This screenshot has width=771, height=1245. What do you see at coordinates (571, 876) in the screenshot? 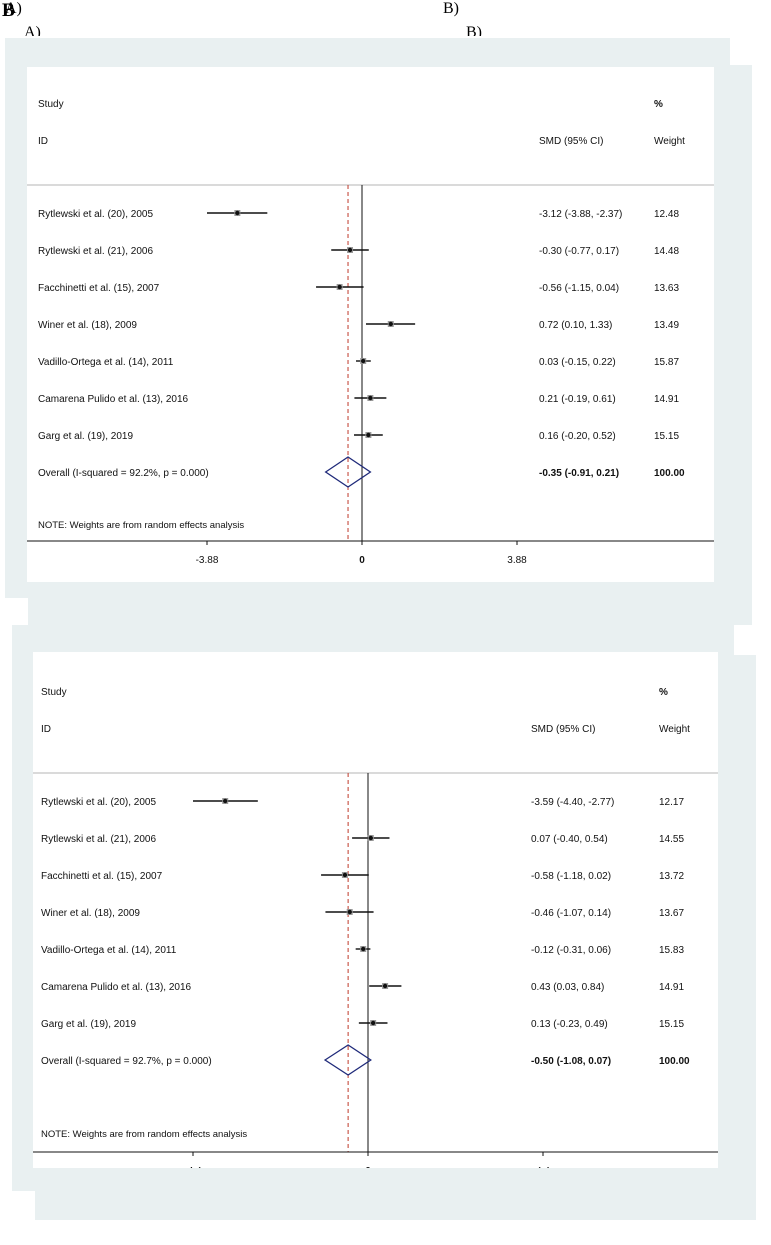
I see `ci-text: -0.58 (-1.18, 0.02)` at bounding box center [571, 876].